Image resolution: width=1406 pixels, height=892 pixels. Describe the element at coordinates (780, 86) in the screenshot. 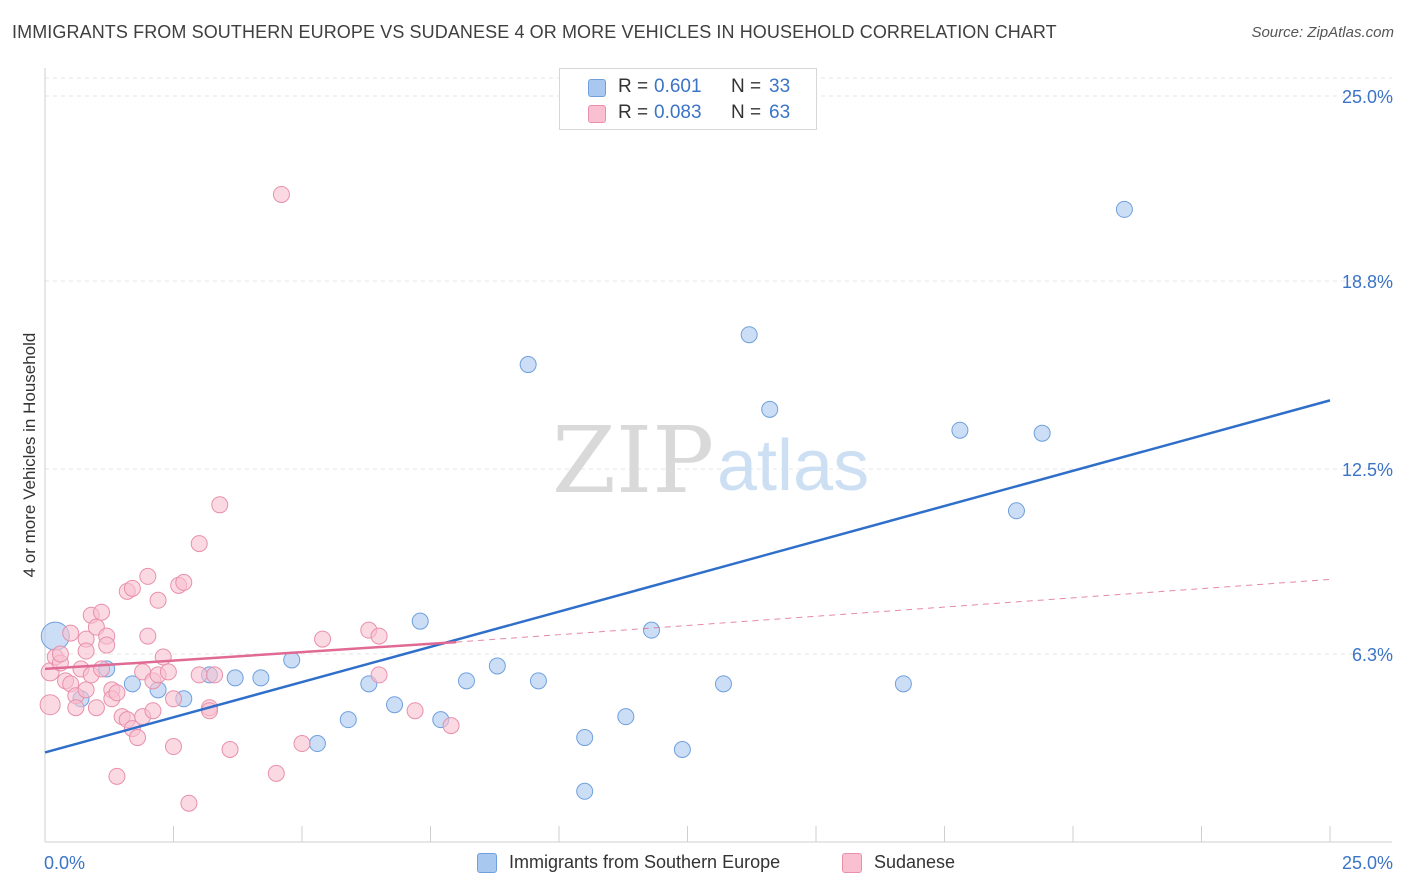

I see `n-value: 33` at that location.